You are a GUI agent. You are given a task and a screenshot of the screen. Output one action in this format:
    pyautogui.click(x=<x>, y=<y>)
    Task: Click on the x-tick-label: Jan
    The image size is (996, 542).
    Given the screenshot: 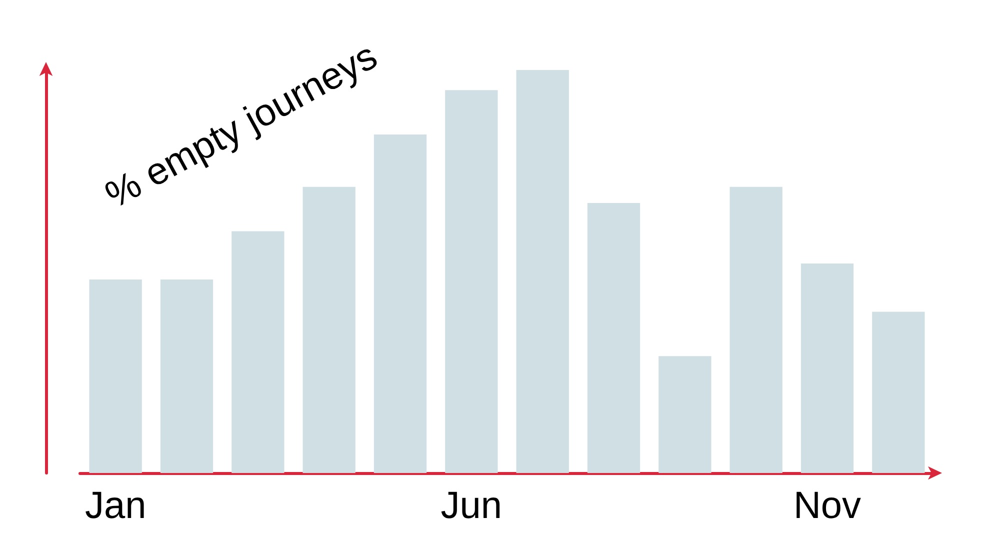 What is the action you would take?
    pyautogui.click(x=115, y=506)
    